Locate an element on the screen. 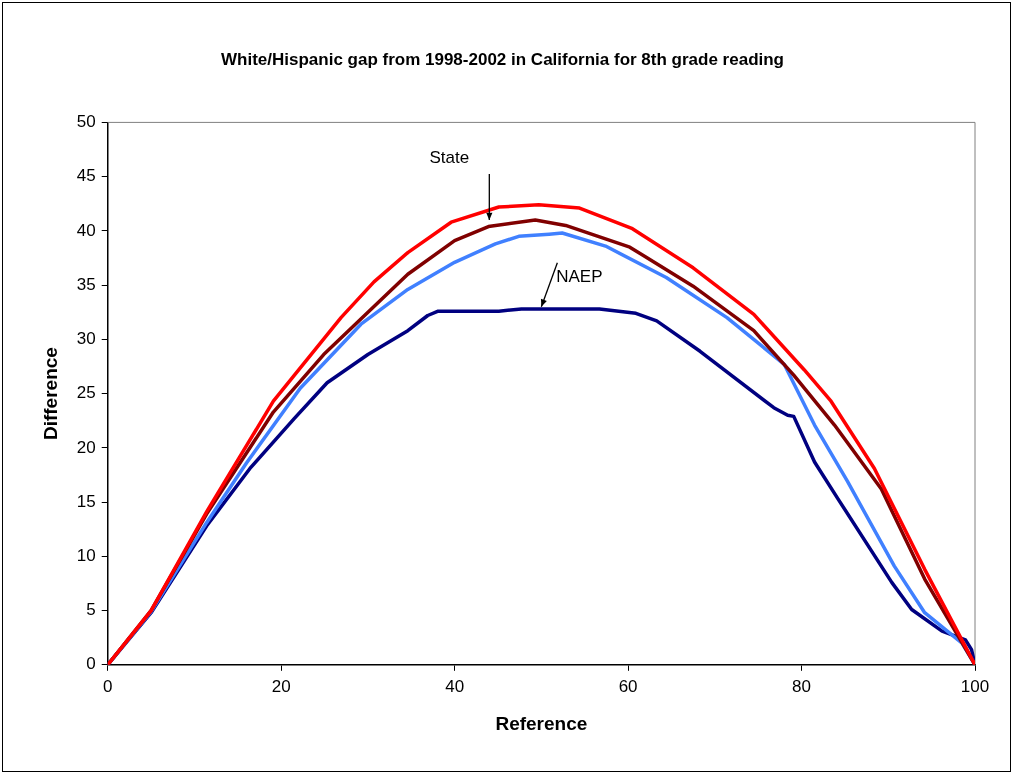 The width and height of the screenshot is (1013, 774). annotation: NAEP is located at coordinates (579, 276).